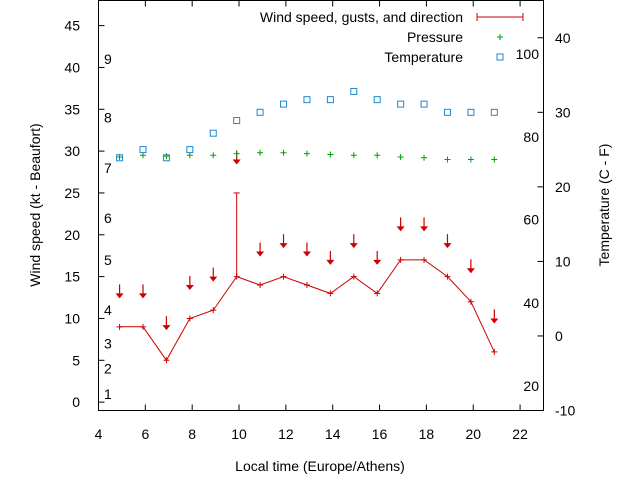  Describe the element at coordinates (108, 344) in the screenshot. I see `beaufort-label: 3` at that location.